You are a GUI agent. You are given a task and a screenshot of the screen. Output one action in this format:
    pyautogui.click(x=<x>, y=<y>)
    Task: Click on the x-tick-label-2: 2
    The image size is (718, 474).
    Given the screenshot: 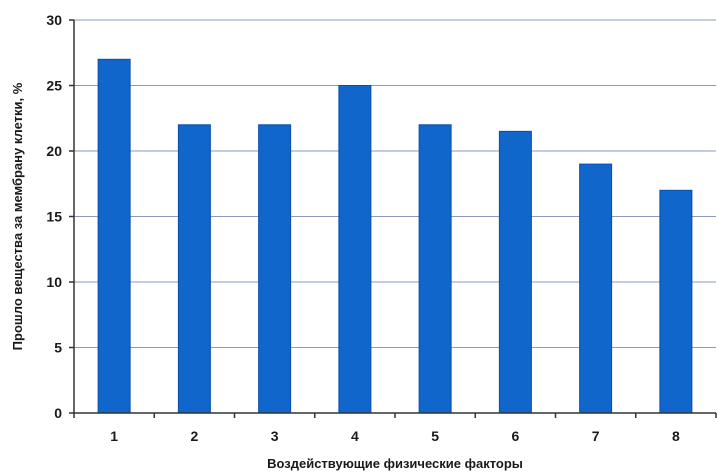 What is the action you would take?
    pyautogui.click(x=194, y=436)
    